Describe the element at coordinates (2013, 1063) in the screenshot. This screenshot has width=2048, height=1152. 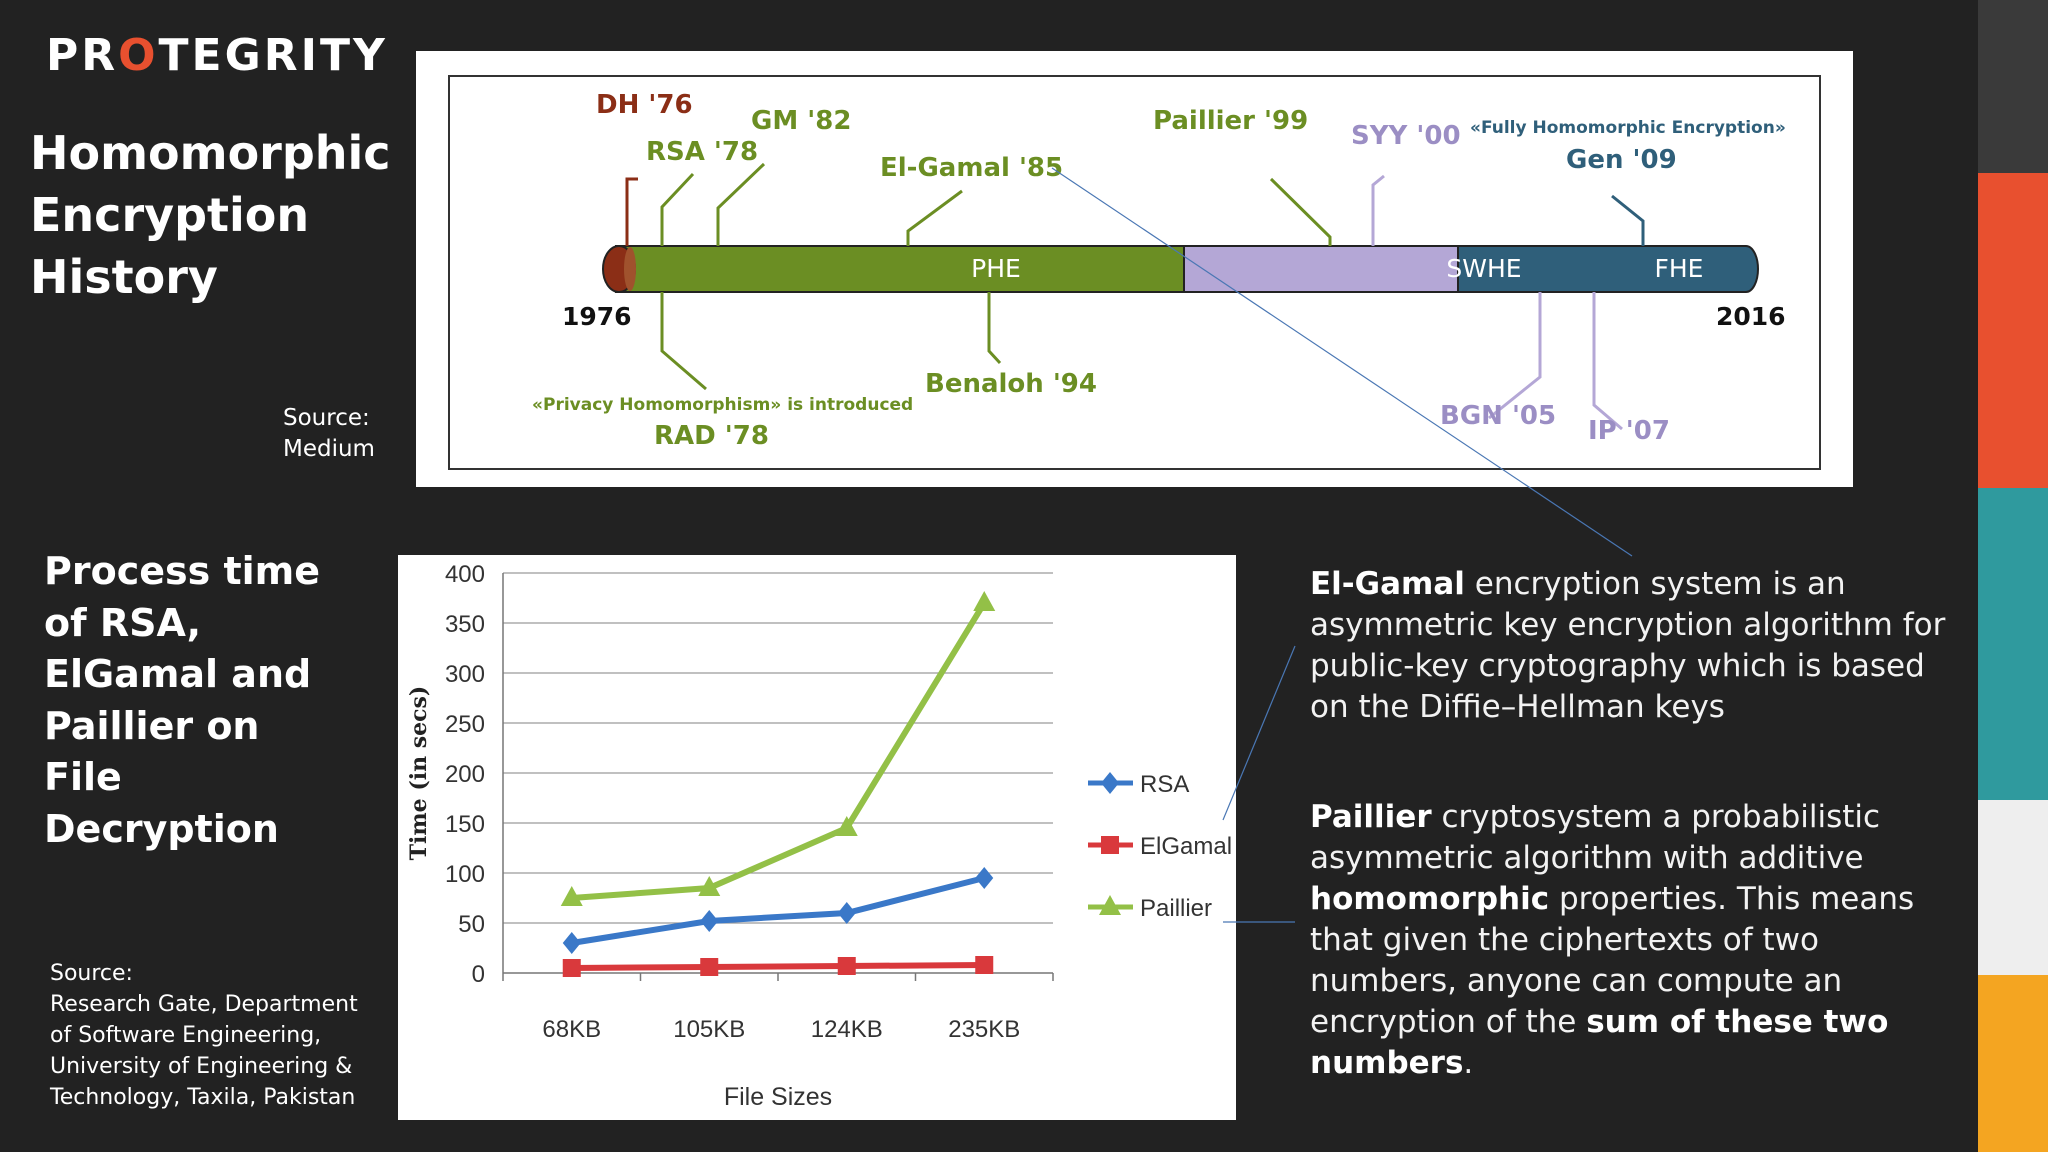
I see `strip-yellow` at that location.